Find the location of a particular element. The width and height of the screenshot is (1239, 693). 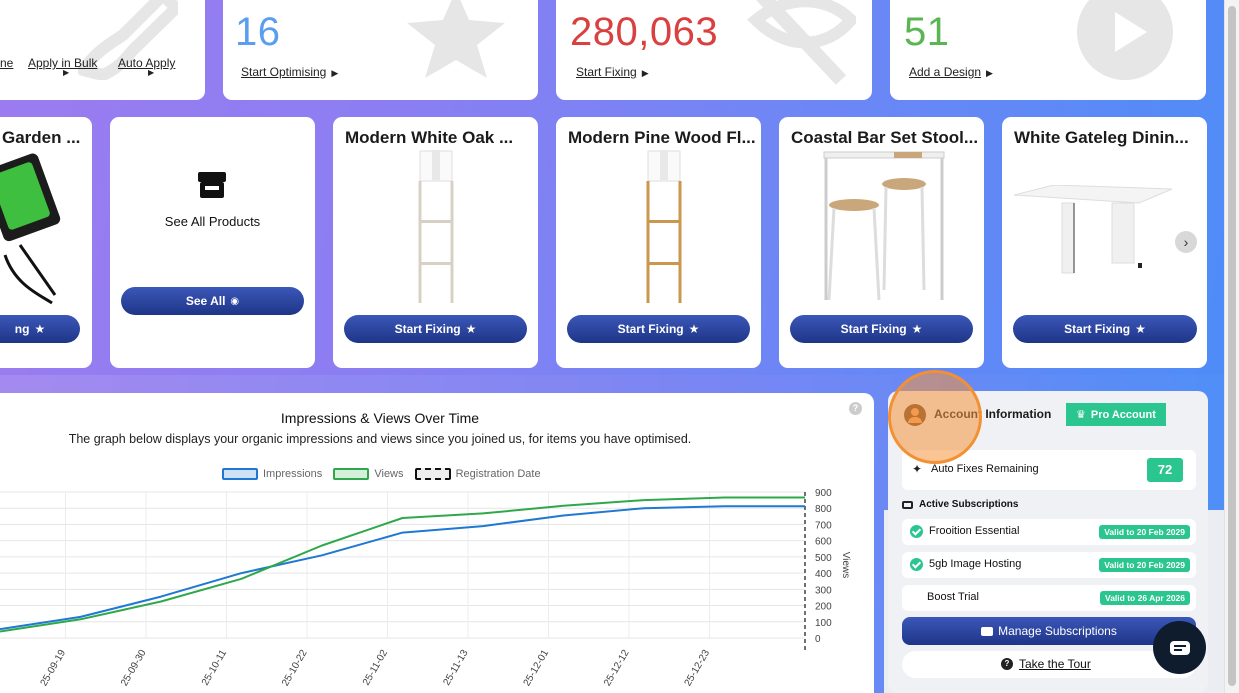

start-fixing-button: ng ★ is located at coordinates (40, 329).